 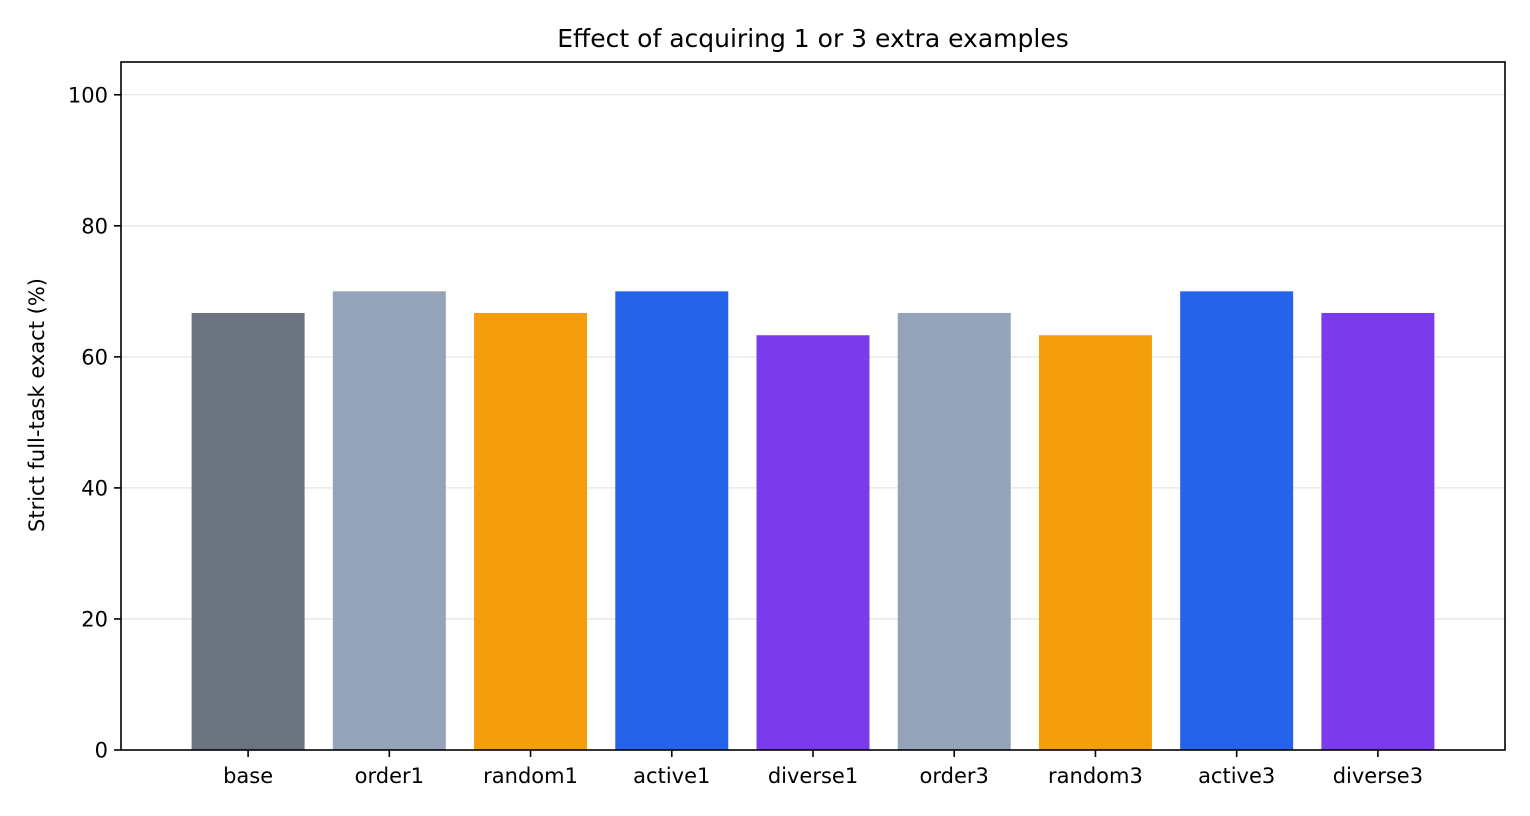 What do you see at coordinates (1237, 520) in the screenshot?
I see `bar-active3` at bounding box center [1237, 520].